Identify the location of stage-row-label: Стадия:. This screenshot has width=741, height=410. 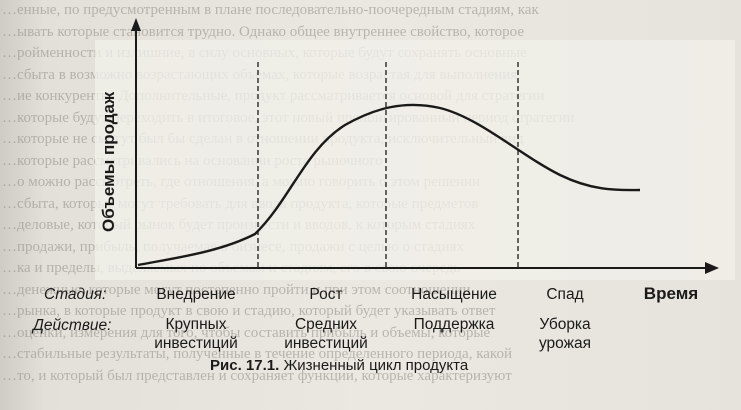
(75, 294).